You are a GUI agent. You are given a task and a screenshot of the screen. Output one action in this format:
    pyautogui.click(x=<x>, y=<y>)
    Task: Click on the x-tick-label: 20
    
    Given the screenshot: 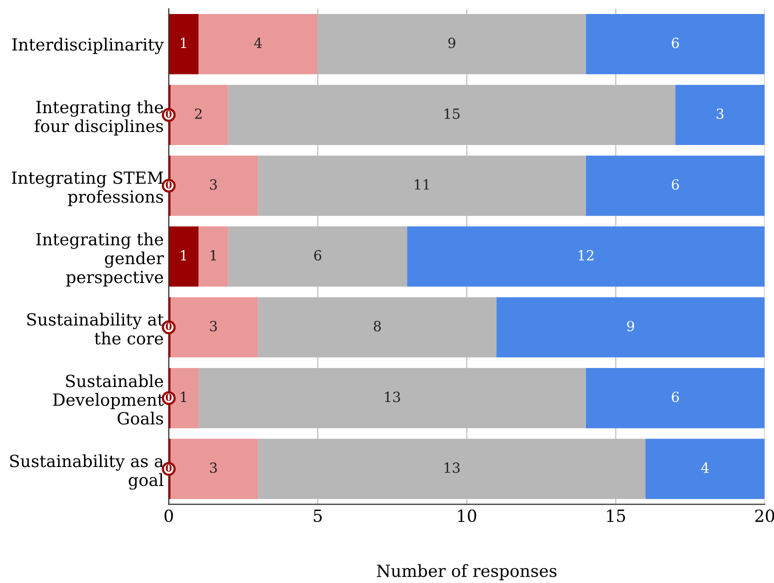 What is the action you would take?
    pyautogui.click(x=764, y=515)
    